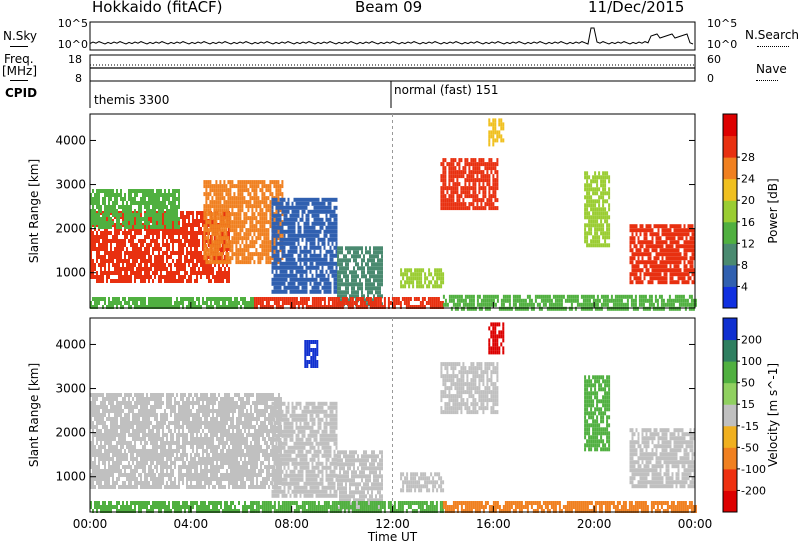 Image resolution: width=800 pixels, height=554 pixels. What do you see at coordinates (19, 80) in the screenshot?
I see `freq-legend-line` at bounding box center [19, 80].